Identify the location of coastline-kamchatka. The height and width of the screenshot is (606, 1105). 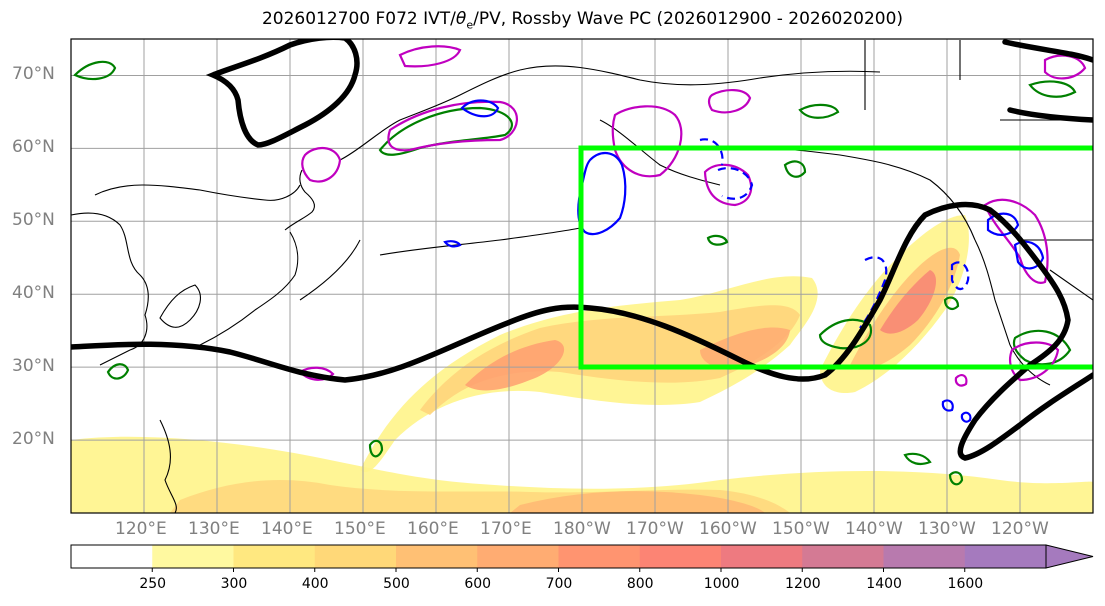
(430, 115).